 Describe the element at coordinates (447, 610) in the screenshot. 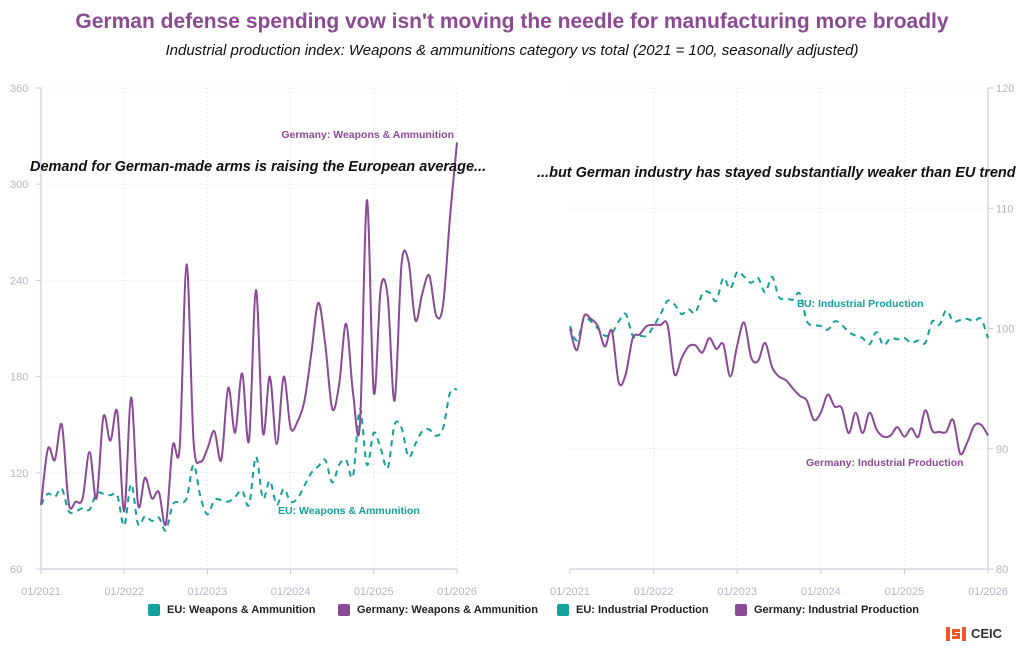

I see `legend-label: Germany: Weapons & Ammunition` at that location.